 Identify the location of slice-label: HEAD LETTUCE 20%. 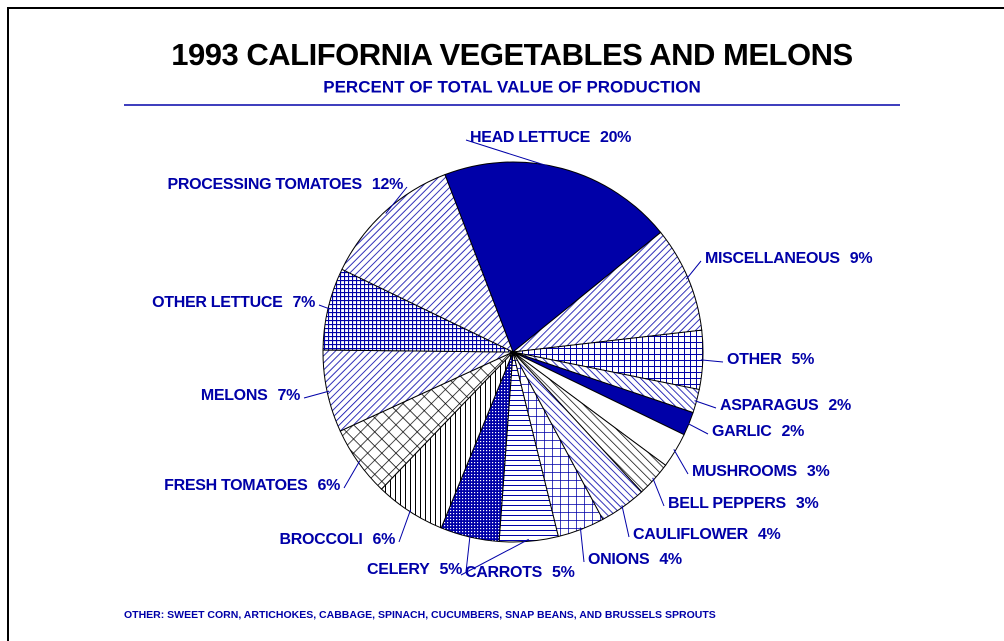
(550, 137).